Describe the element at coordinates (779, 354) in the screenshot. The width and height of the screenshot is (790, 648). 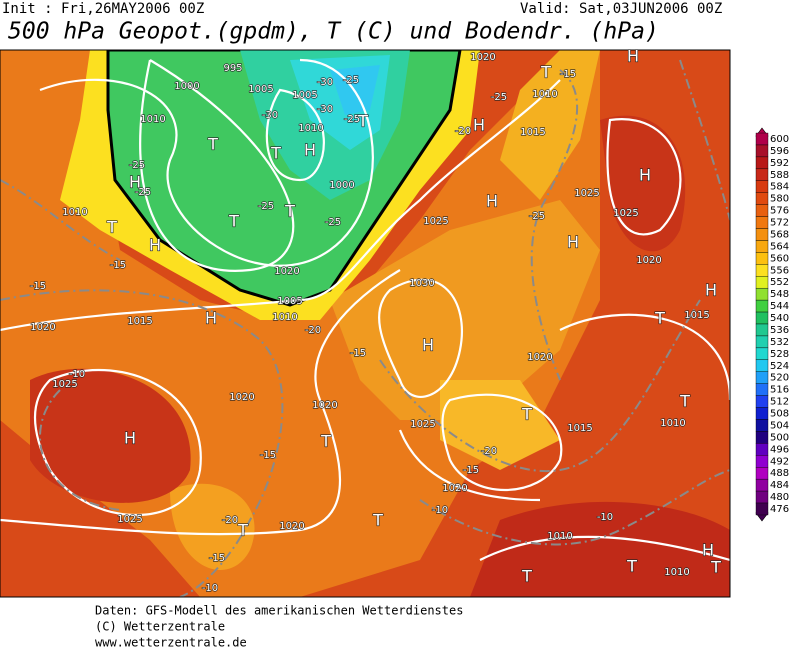
I see `colorbar-label: 528` at that location.